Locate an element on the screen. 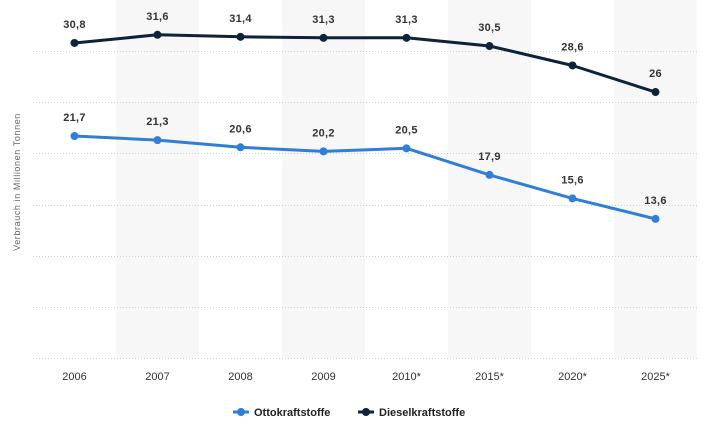  x-axis-ticks: 2006 2007 2008 2009 2010* 2015* 2020* 2025* is located at coordinates (366, 377).